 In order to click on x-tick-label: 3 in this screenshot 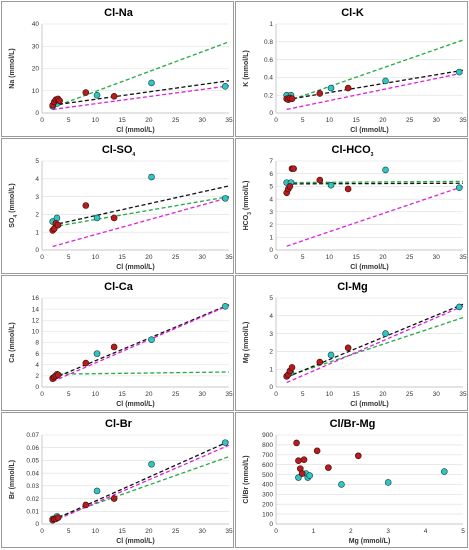, I will do `click(388, 531)`.